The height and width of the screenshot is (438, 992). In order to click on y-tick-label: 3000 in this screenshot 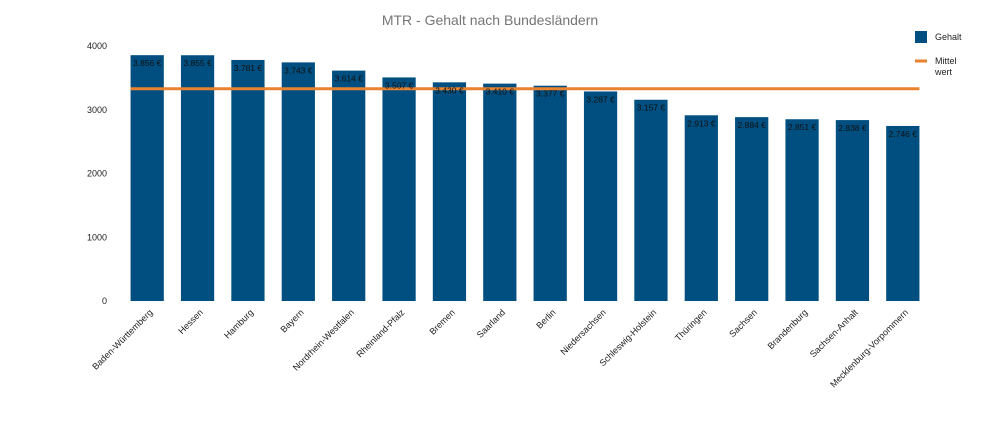, I will do `click(97, 110)`.